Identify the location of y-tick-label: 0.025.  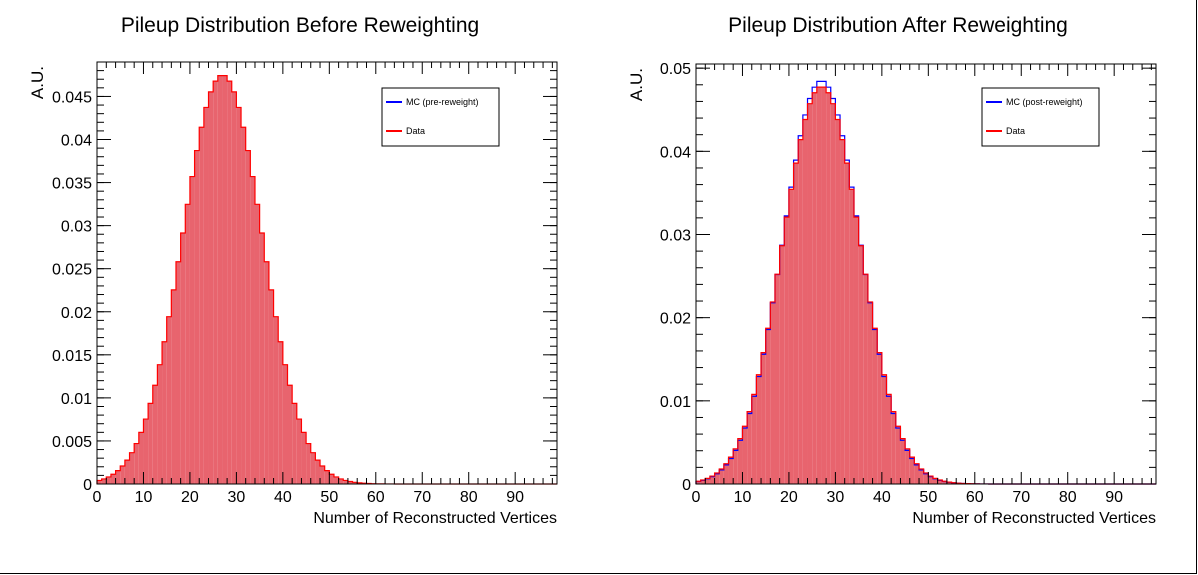
(72, 270).